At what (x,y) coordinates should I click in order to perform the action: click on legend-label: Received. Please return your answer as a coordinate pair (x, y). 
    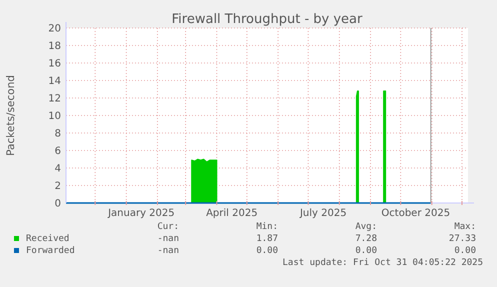
    Looking at the image, I should click on (48, 239).